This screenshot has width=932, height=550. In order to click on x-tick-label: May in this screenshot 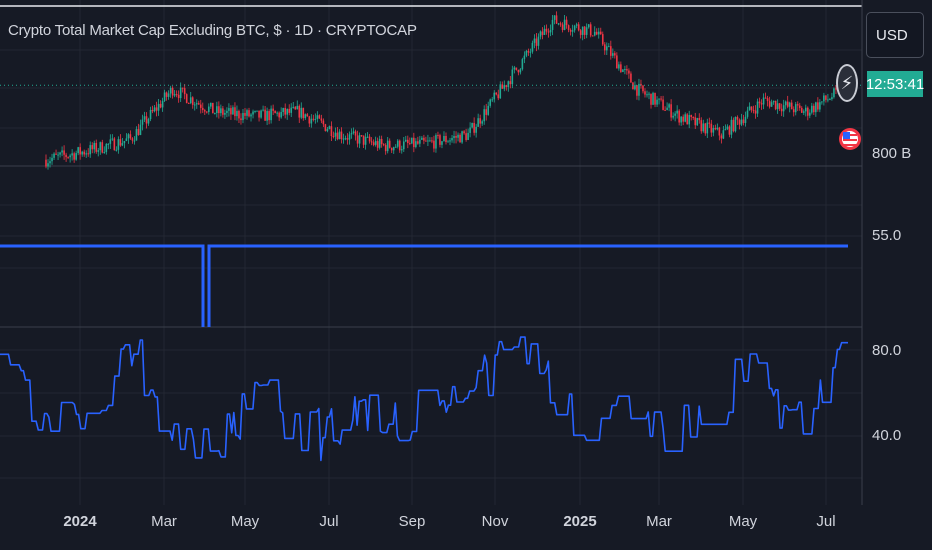, I will do `click(743, 521)`.